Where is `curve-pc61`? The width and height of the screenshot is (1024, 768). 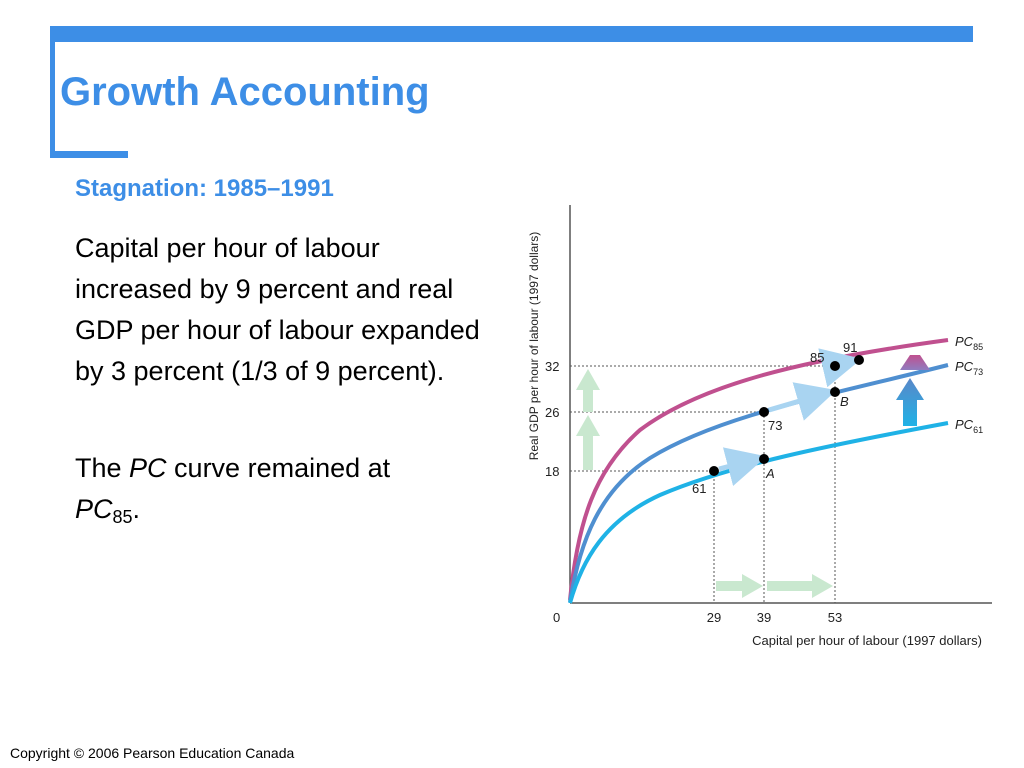 curve-pc61 is located at coordinates (758, 512).